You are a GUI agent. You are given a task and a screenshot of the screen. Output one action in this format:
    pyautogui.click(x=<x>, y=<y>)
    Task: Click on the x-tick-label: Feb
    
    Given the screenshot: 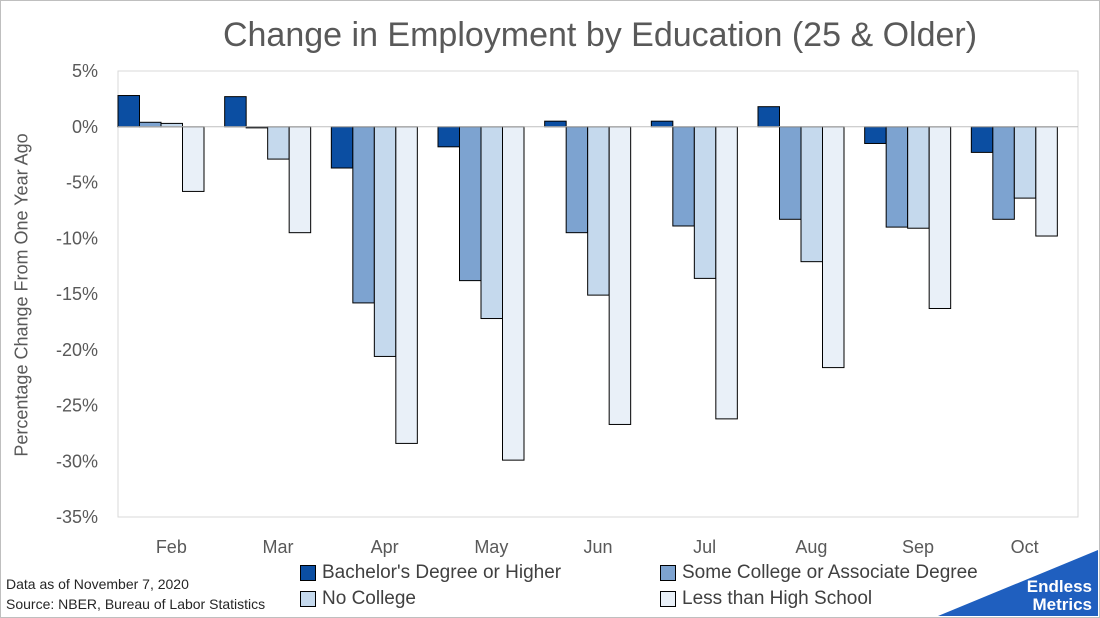 What is the action you would take?
    pyautogui.click(x=171, y=547)
    